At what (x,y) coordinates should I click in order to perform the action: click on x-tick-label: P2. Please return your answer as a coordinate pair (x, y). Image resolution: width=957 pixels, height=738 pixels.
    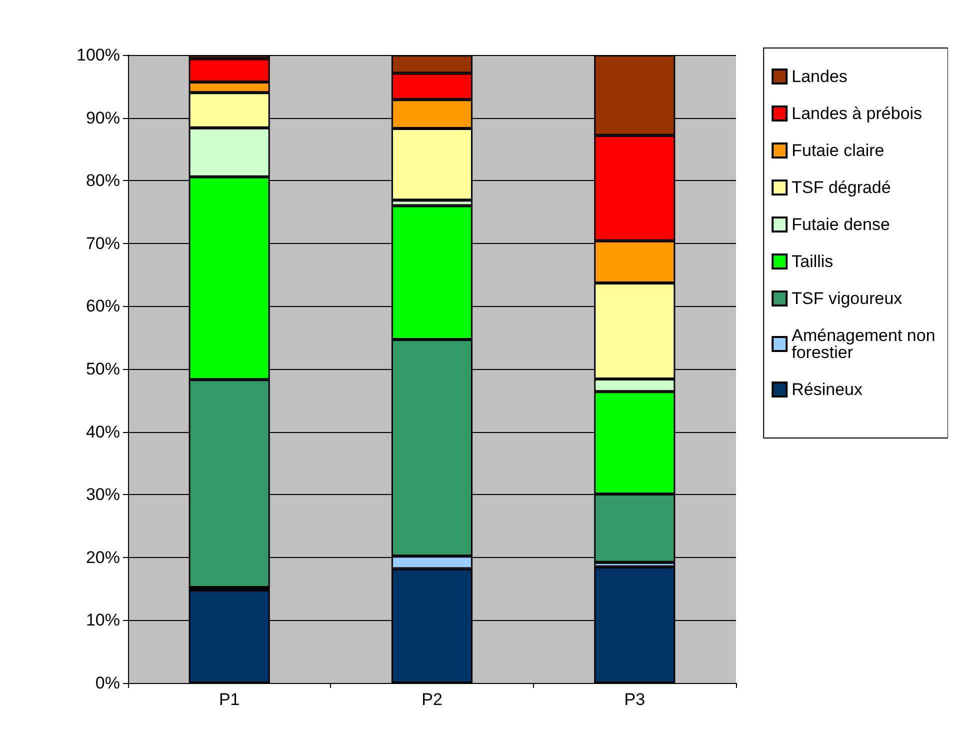
    Looking at the image, I should click on (432, 699).